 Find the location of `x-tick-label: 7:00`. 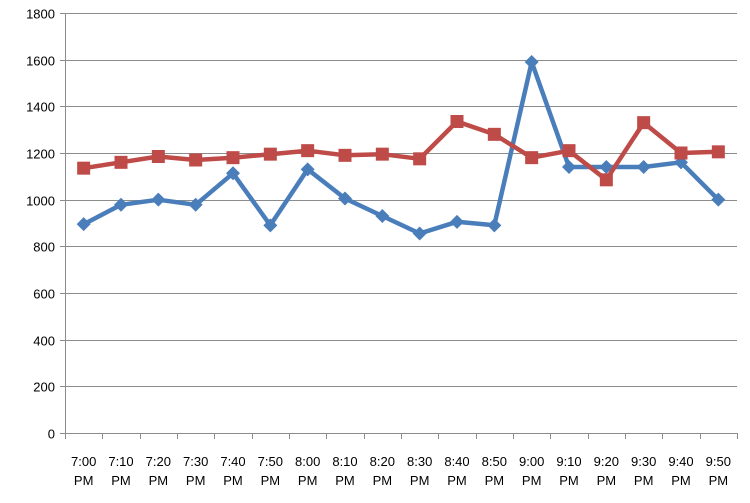

x-tick-label: 7:00 is located at coordinates (83, 461).